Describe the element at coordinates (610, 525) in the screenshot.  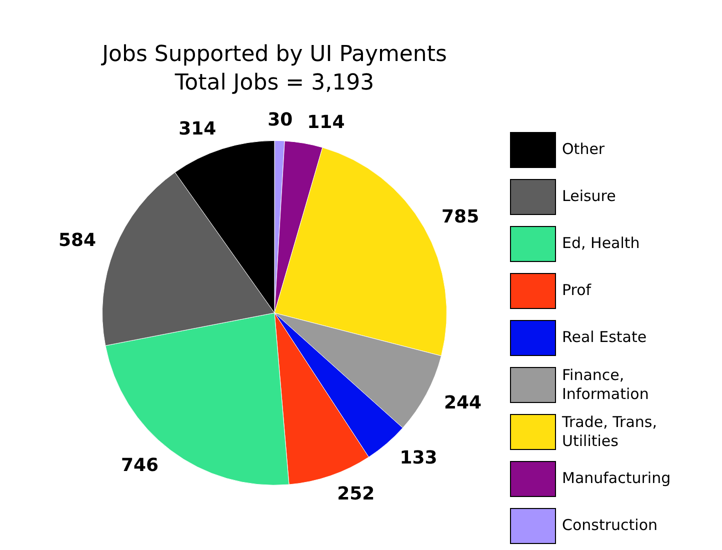
I see `legend-label: Construction` at that location.